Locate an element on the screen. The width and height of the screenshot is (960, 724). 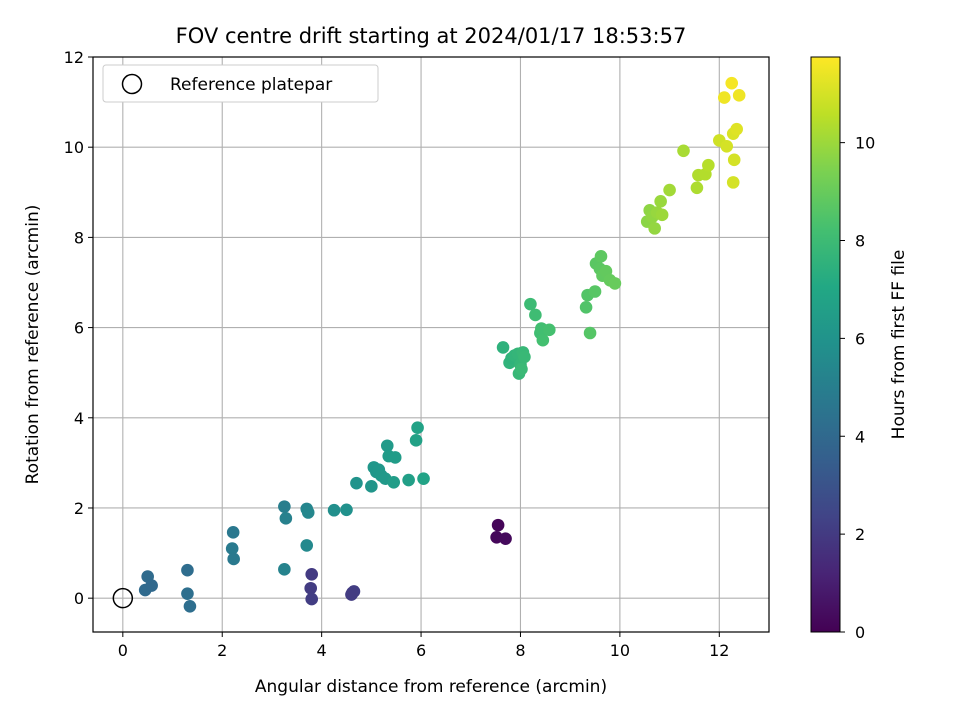
legend-box is located at coordinates (240, 83).